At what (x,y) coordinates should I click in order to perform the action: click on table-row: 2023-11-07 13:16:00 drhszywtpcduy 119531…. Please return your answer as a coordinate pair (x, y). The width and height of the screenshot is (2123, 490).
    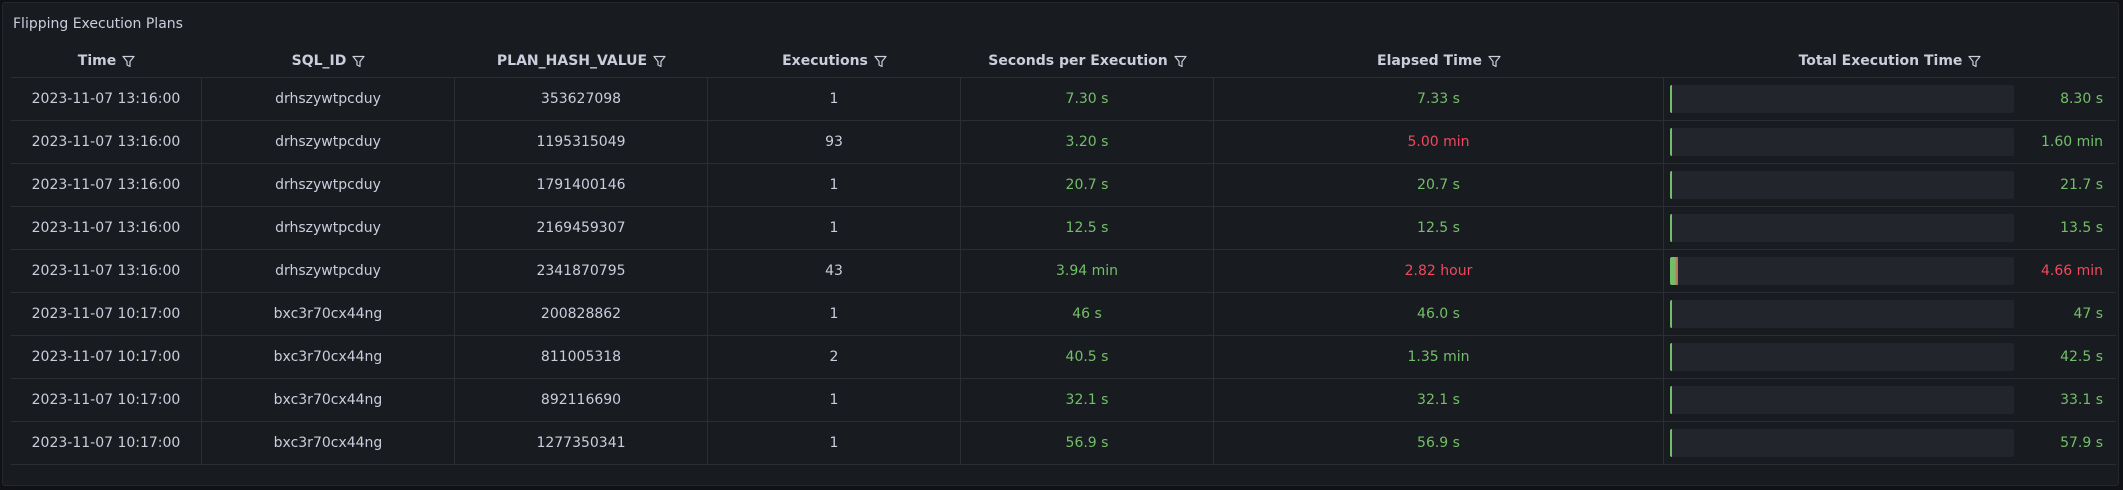
    Looking at the image, I should click on (1063, 142).